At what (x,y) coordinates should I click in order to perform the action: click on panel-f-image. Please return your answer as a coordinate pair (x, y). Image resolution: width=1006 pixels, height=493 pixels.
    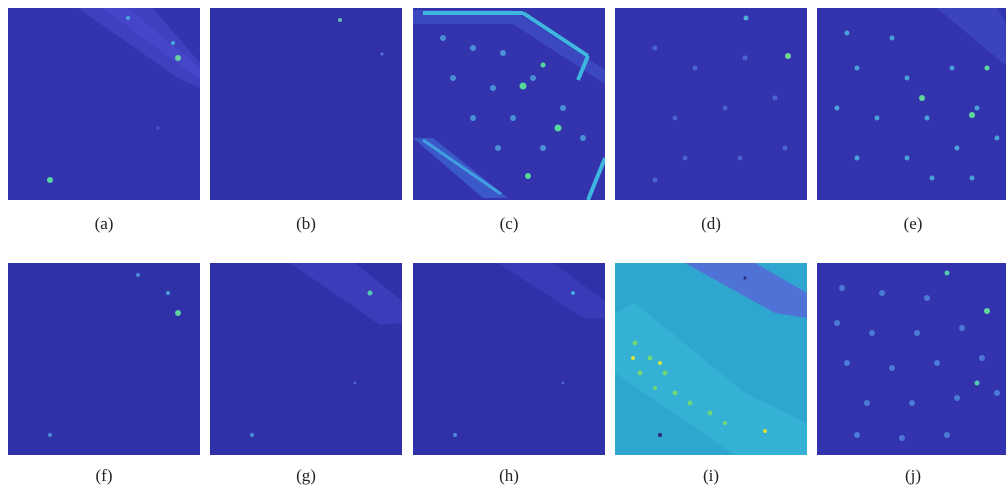
    Looking at the image, I should click on (104, 359).